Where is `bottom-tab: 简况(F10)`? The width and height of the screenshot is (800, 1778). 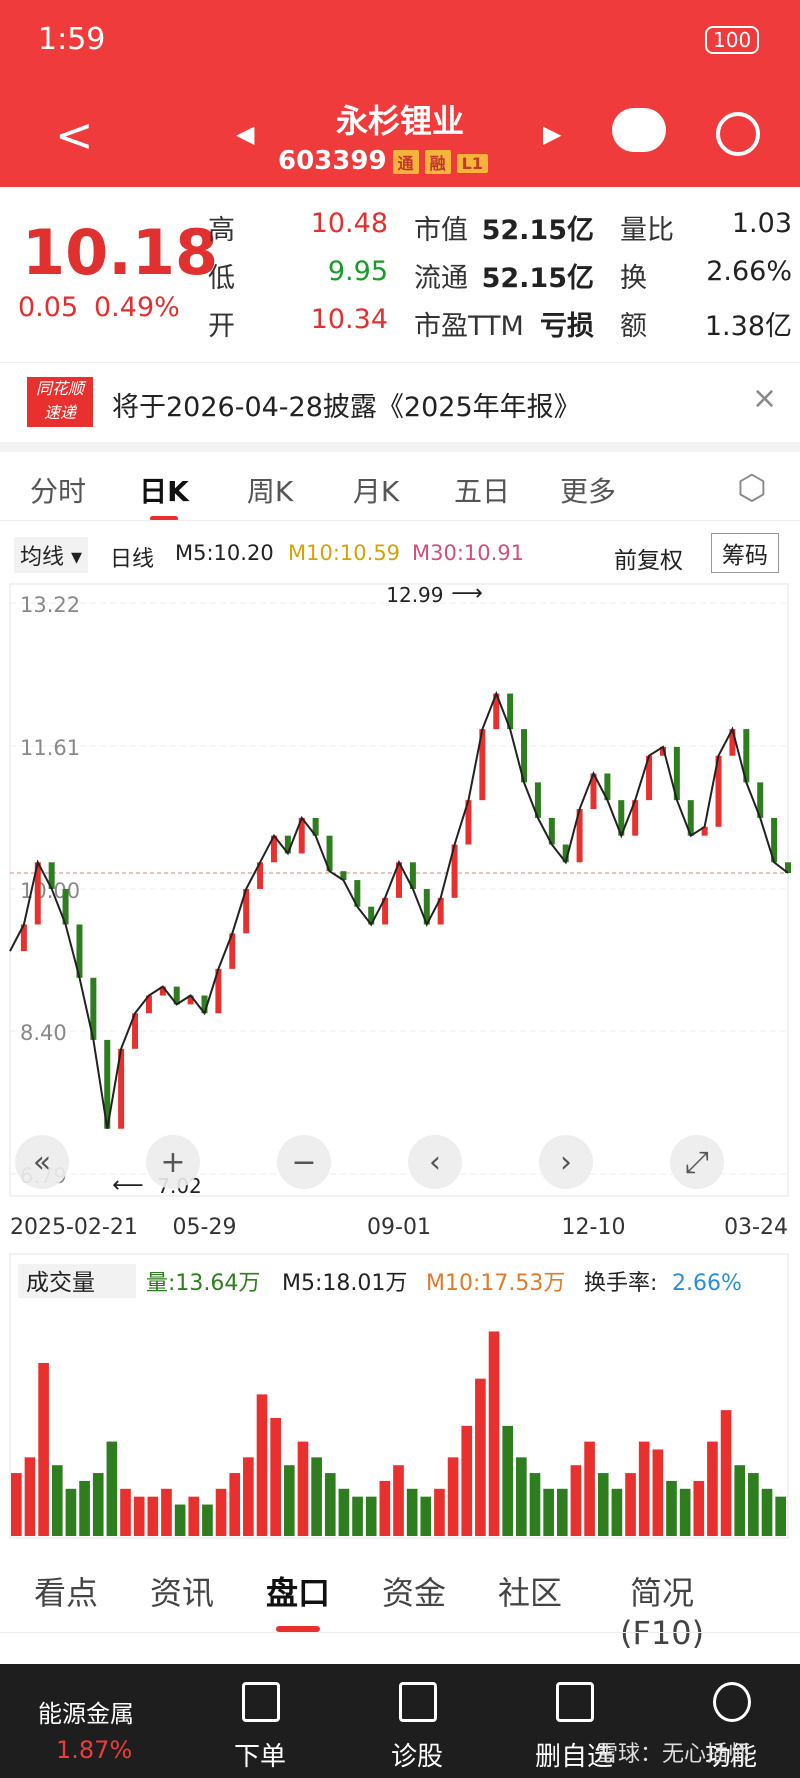
bottom-tab: 简况(F10) is located at coordinates (662, 1613).